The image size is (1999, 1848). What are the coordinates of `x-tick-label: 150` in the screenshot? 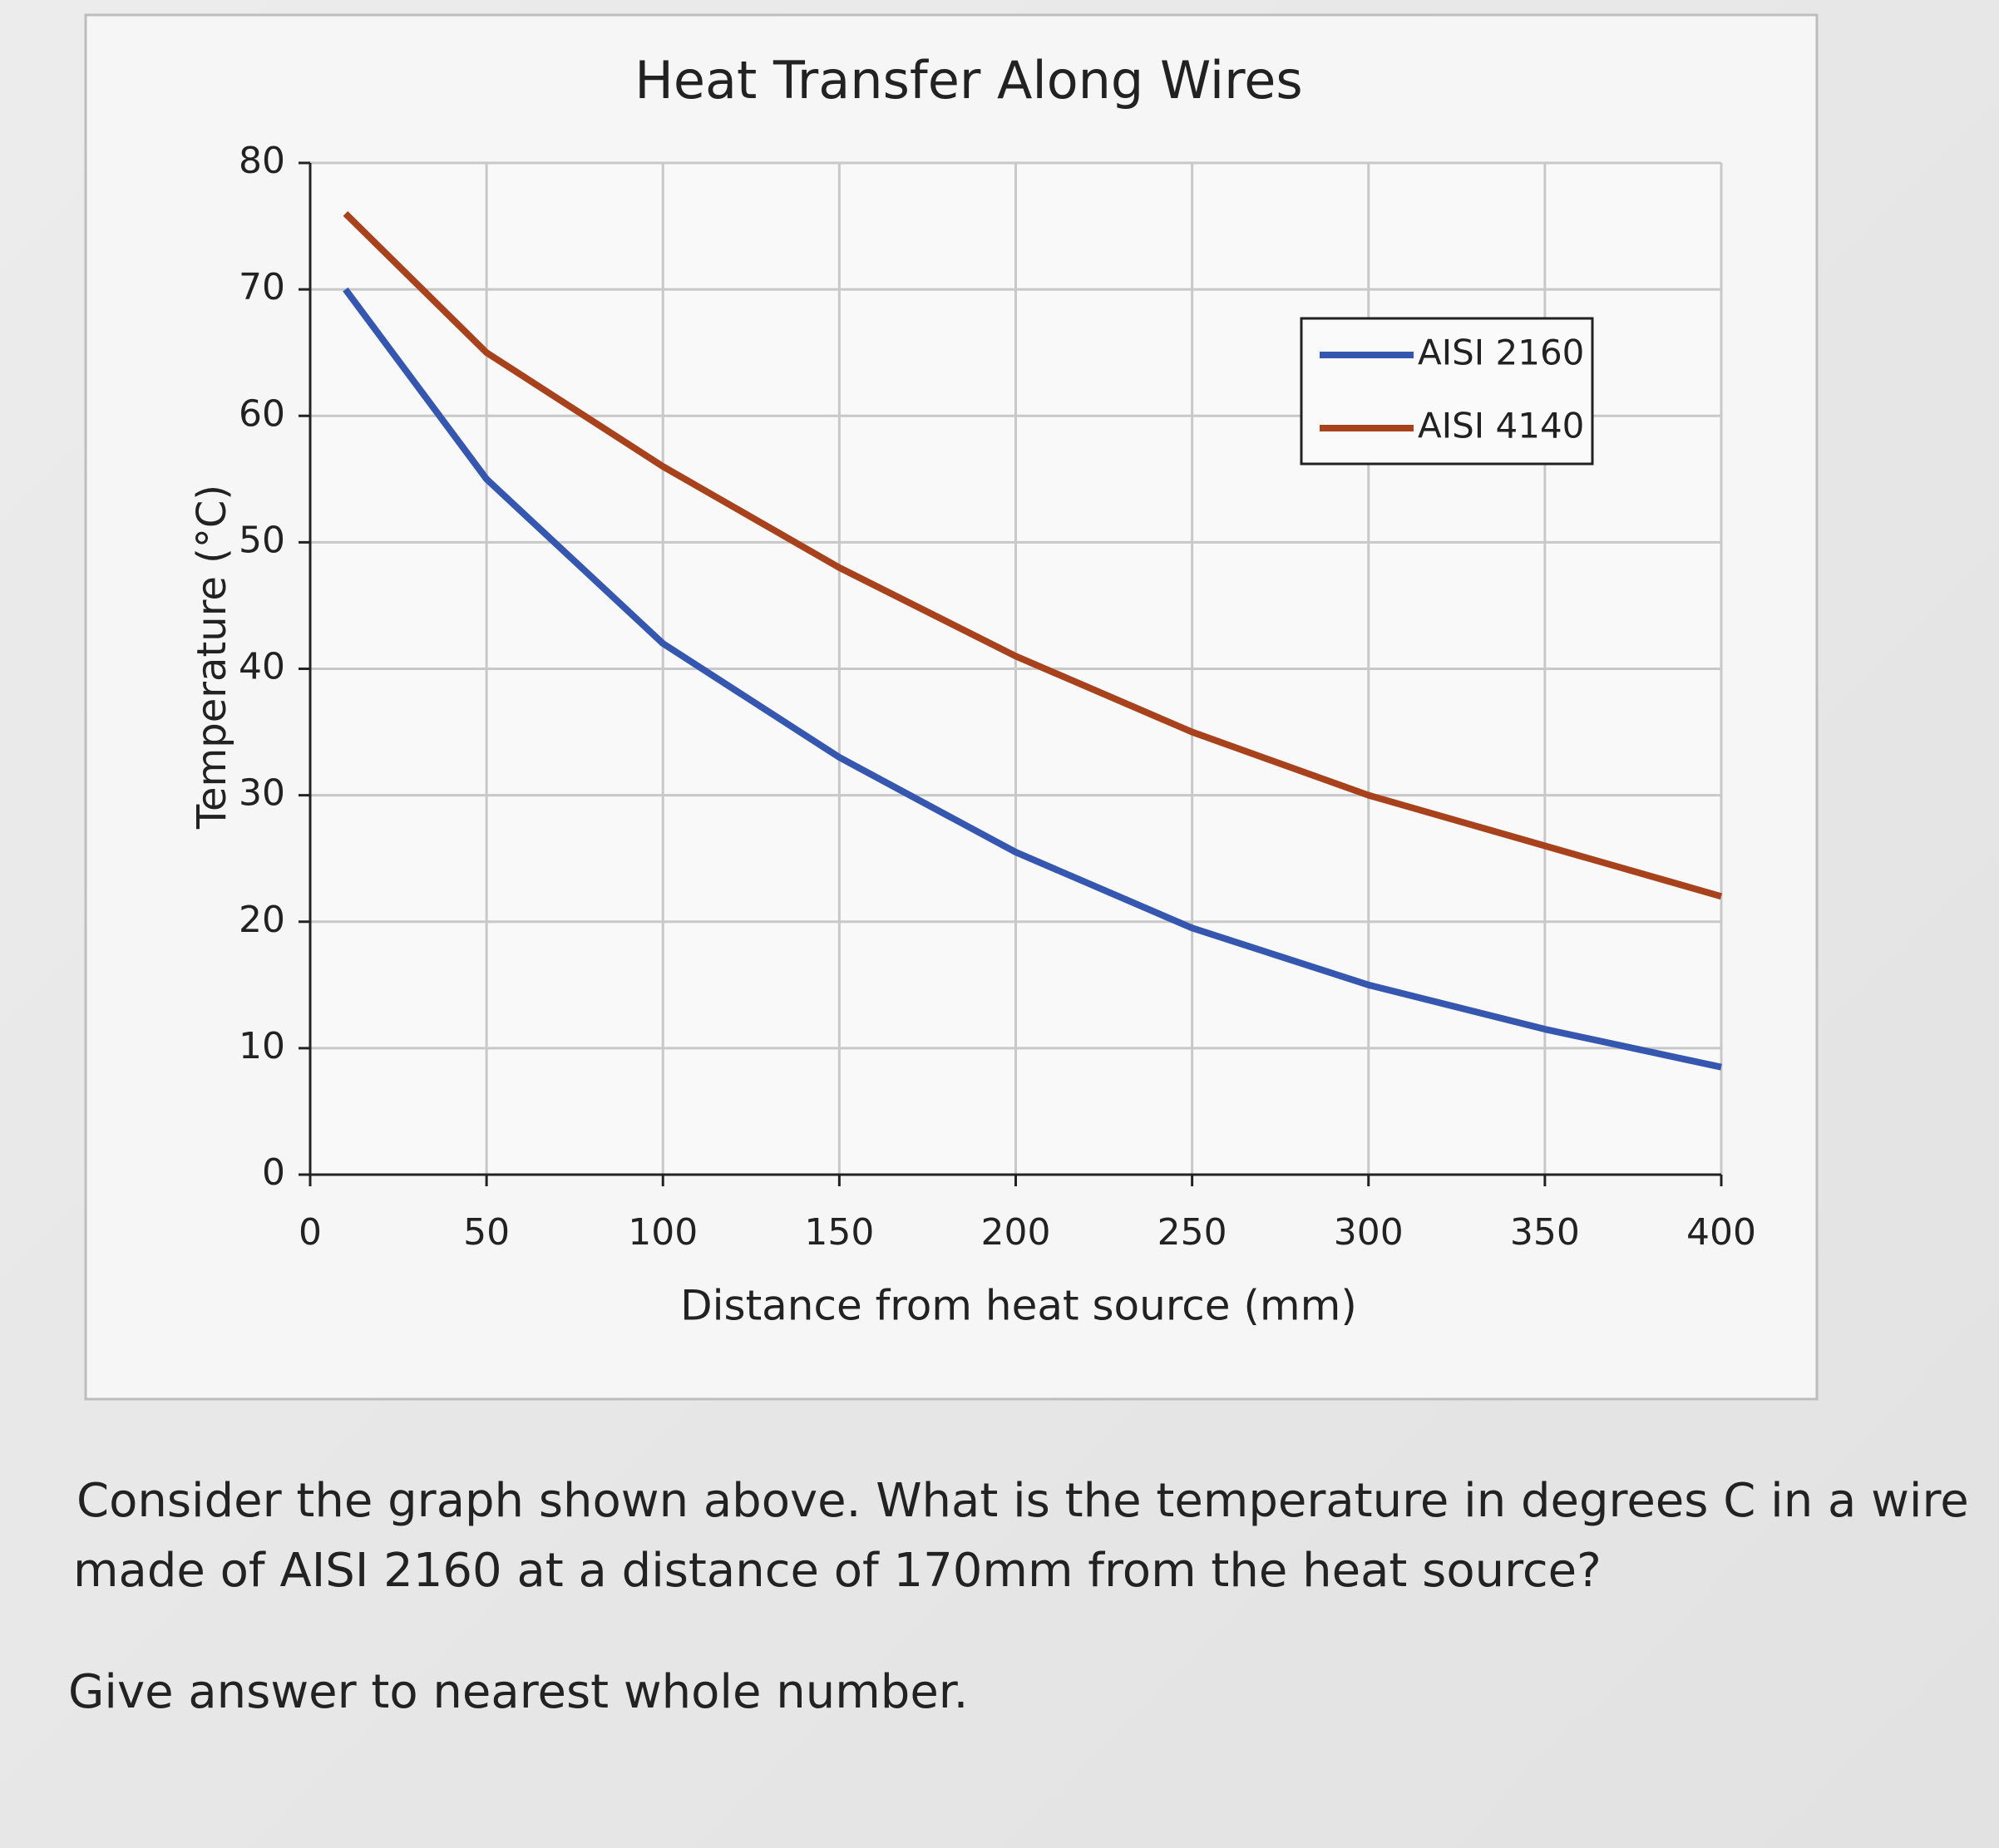 It's located at (839, 1232).